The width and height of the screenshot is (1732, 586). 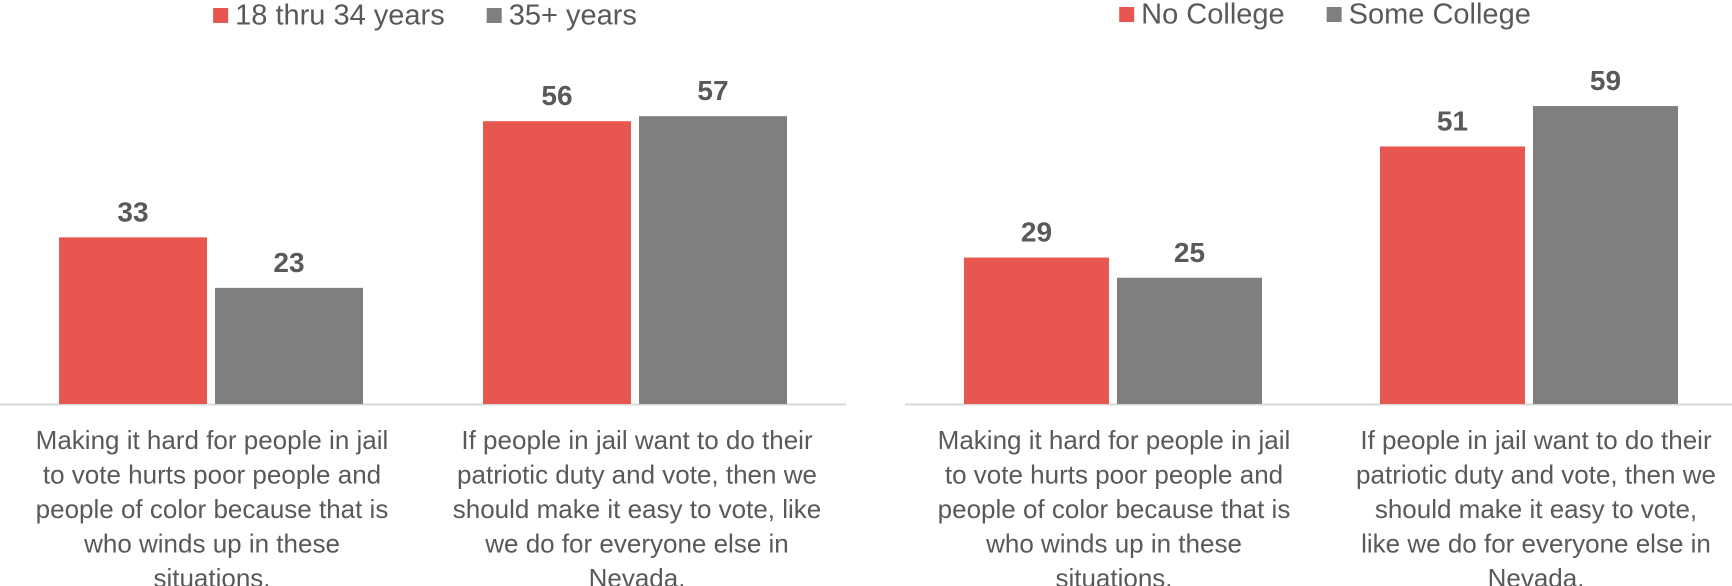 I want to click on category-label-line: should make it easy to vote,, so click(x=1536, y=509).